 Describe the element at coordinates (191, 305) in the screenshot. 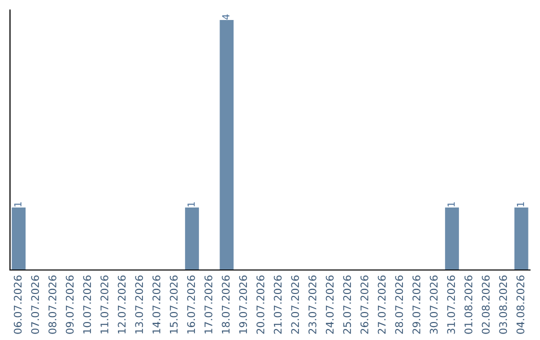

I see `x-tick-label: 16.07.2026` at that location.